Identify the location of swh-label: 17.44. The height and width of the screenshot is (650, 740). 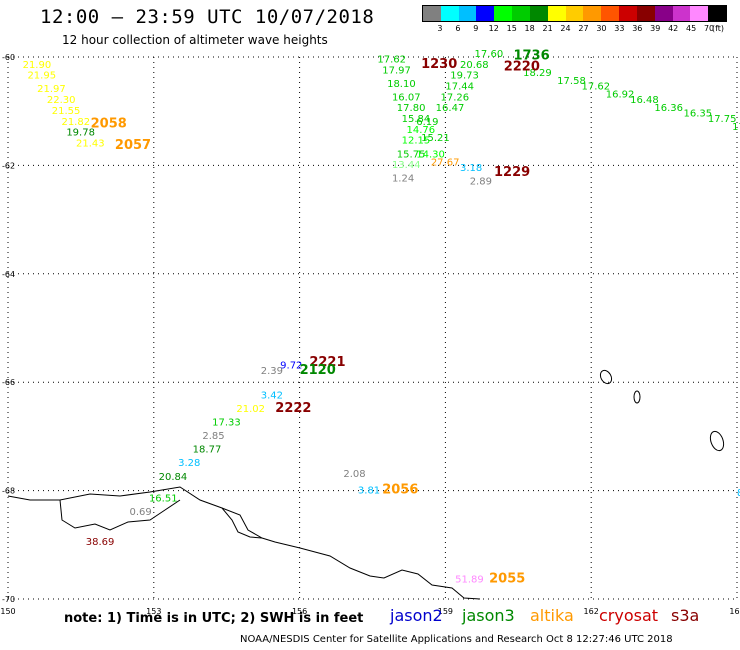
(459, 87).